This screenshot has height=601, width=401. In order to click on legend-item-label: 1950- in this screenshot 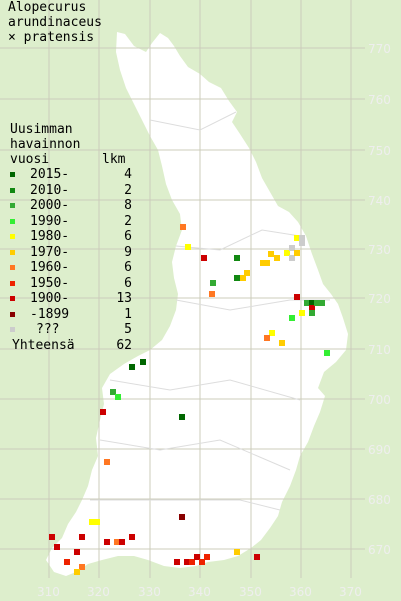, I will do `click(50, 283)`.